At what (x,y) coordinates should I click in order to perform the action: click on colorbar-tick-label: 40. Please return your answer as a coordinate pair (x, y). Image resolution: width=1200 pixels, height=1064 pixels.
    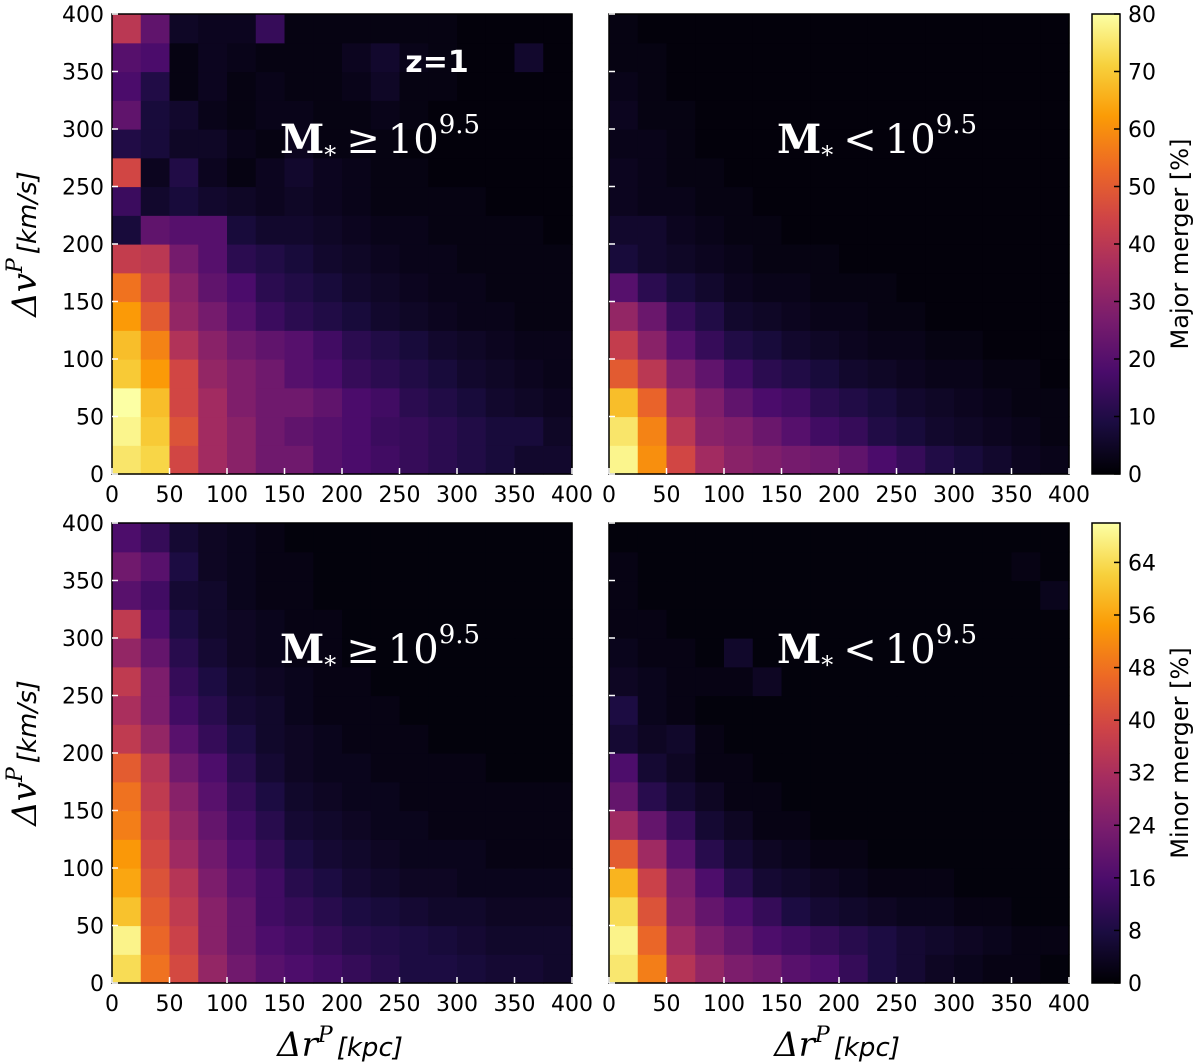
    Looking at the image, I should click on (1142, 721).